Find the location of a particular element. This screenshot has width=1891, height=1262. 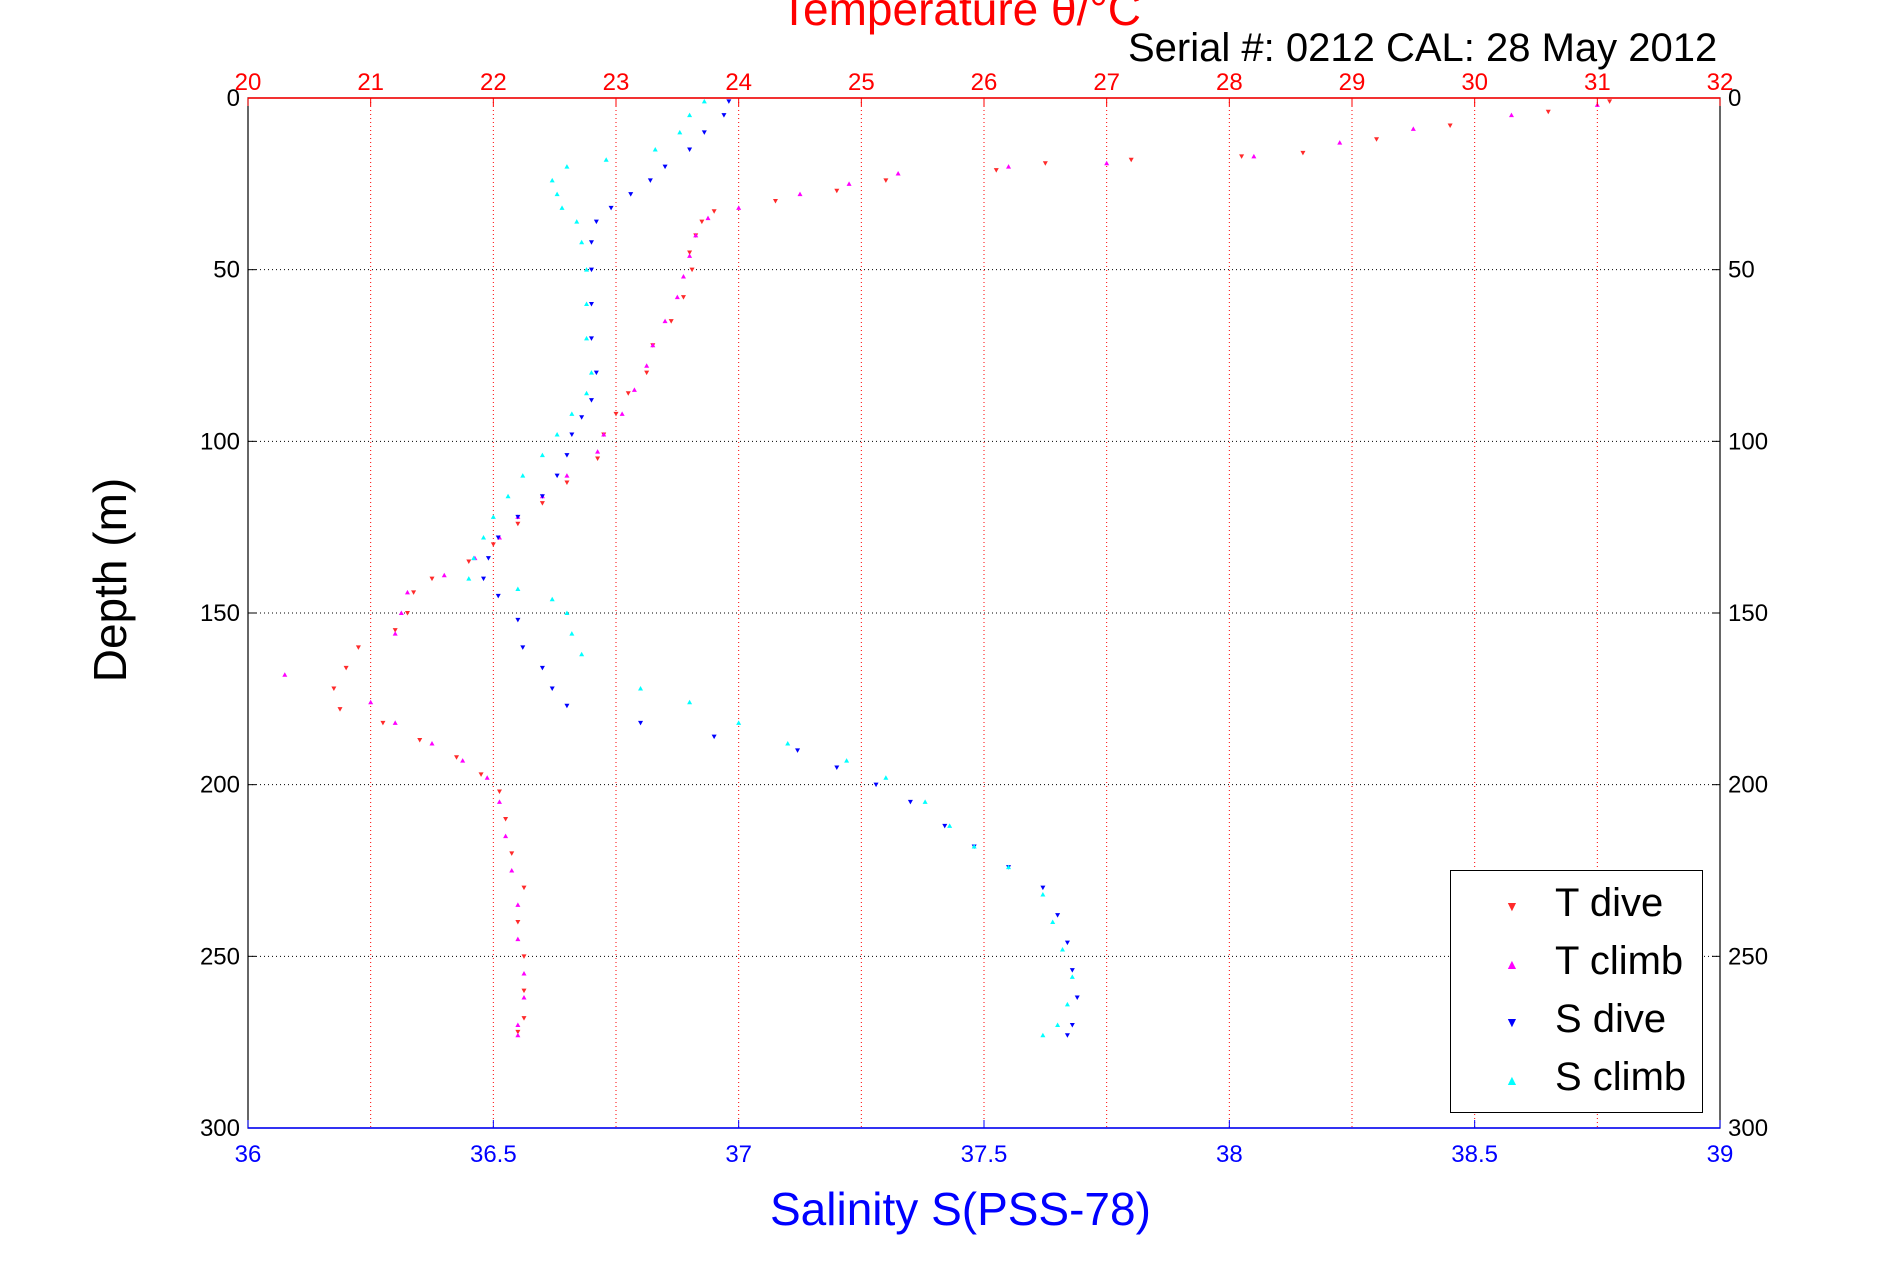

up-triangle-icon: ▲ is located at coordinates (1512, 964).